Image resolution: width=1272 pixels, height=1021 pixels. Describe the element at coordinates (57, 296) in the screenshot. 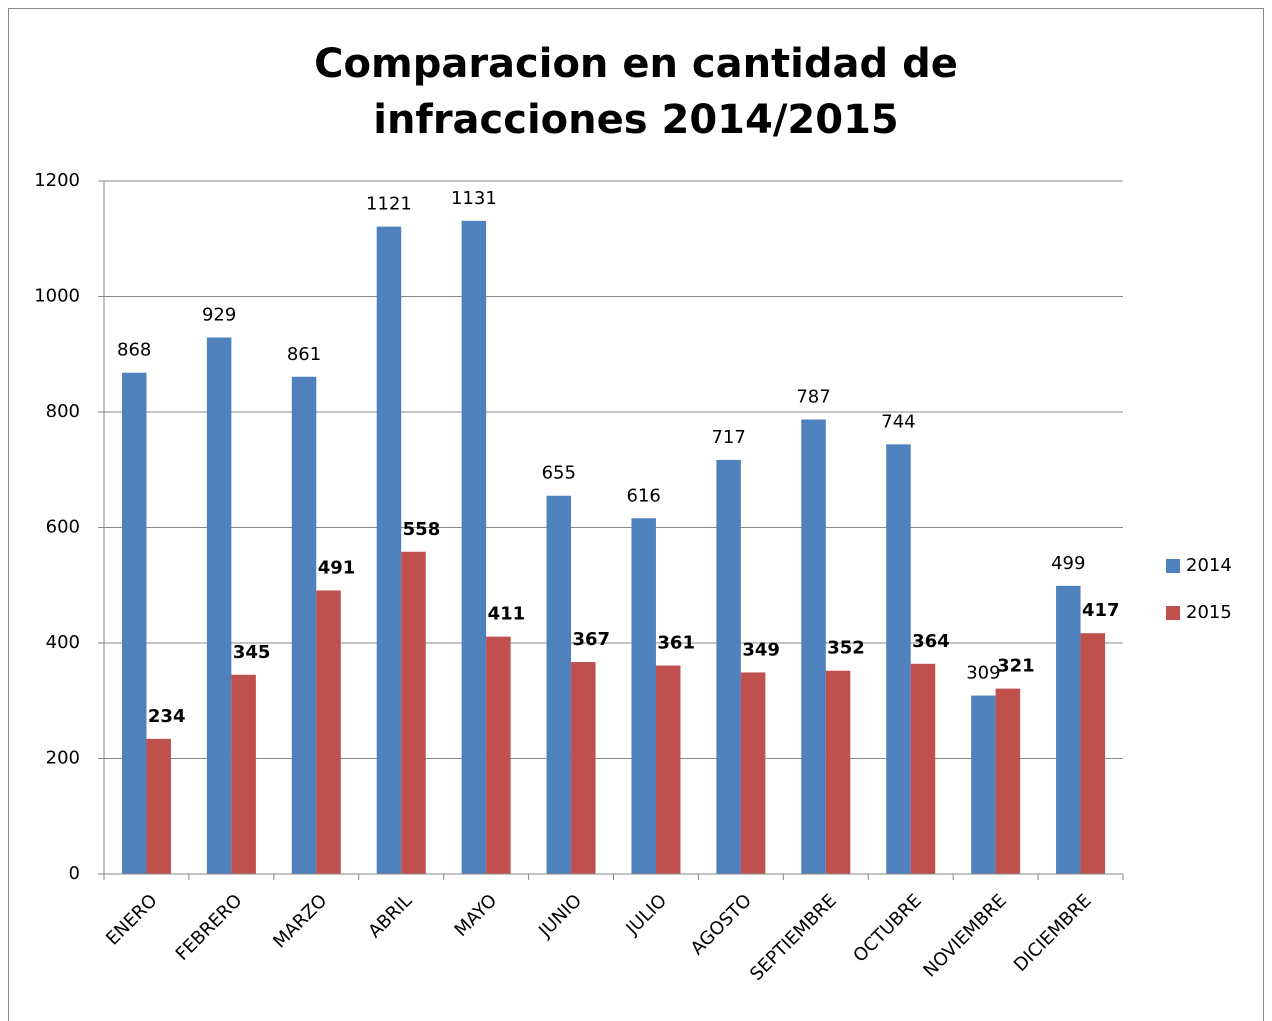

I see `y-tick-label: 1000` at that location.